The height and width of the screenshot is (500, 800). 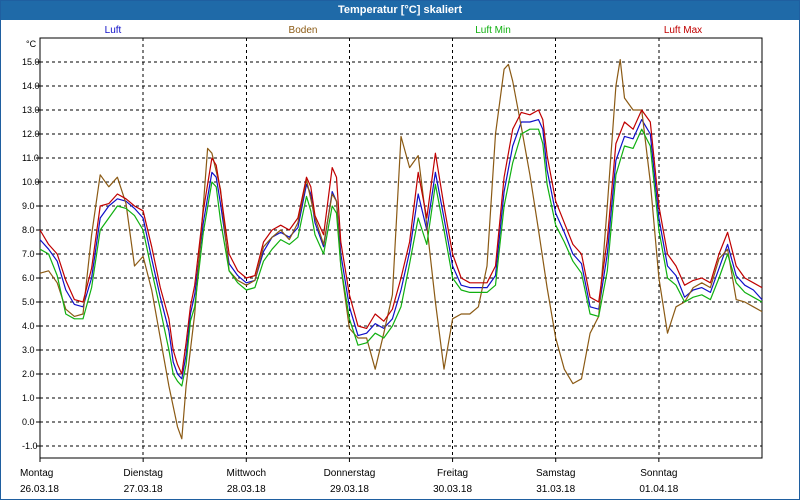 I want to click on legend-entry: Luft, so click(x=113, y=30).